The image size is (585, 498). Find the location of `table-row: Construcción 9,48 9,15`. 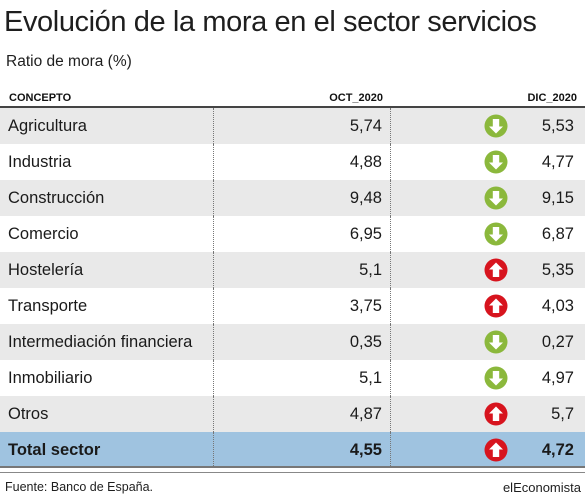

table-row: Construcción 9,48 9,15 is located at coordinates (292, 198).